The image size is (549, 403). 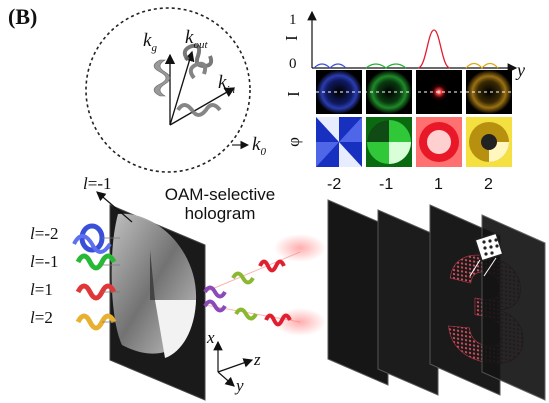 What do you see at coordinates (414, 142) in the screenshot?
I see `phase-row` at bounding box center [414, 142].